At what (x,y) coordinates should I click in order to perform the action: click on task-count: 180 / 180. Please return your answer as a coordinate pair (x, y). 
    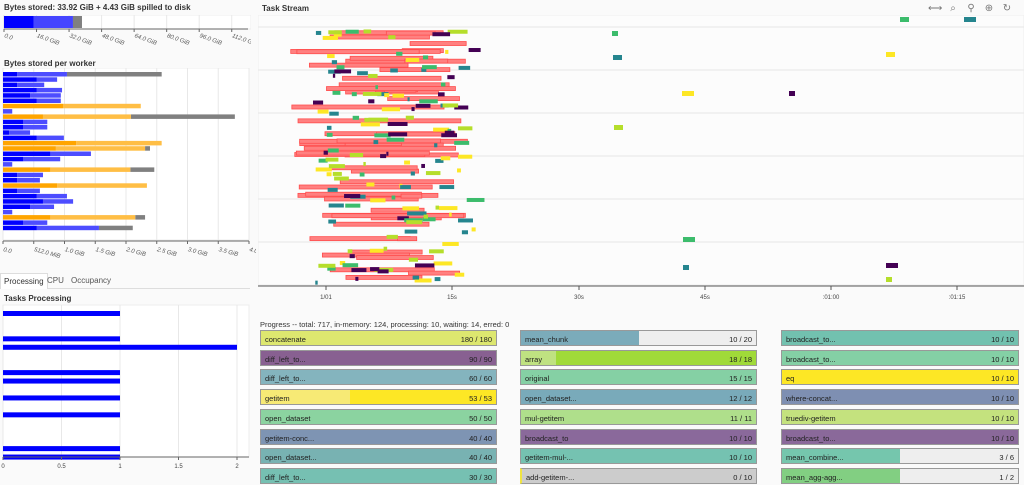
    Looking at the image, I should click on (476, 339).